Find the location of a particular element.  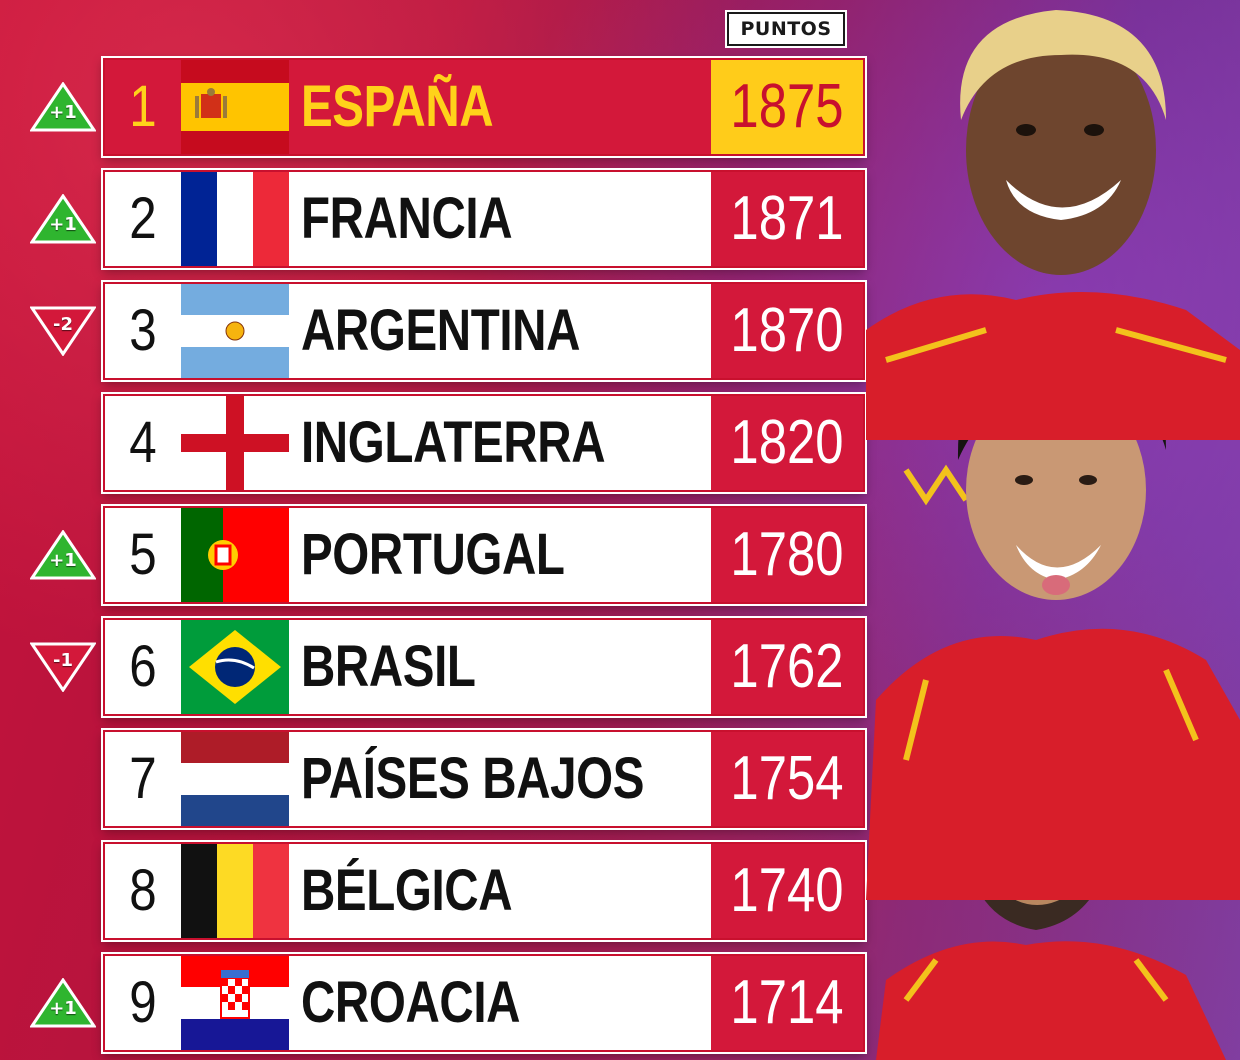

points-value-text: 1762 is located at coordinates (787, 666).